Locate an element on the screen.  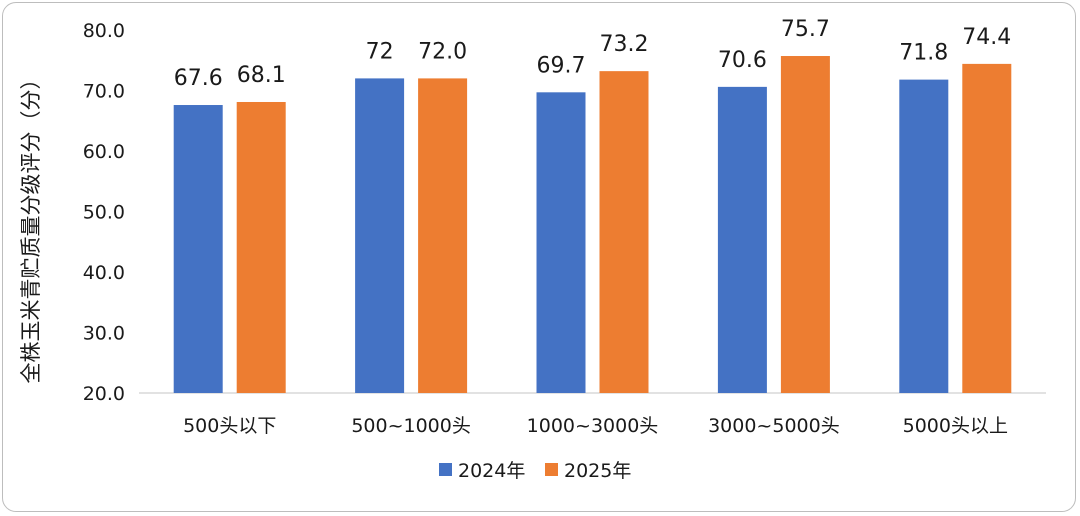
bar-2024年-5000头以上 is located at coordinates (924, 236).